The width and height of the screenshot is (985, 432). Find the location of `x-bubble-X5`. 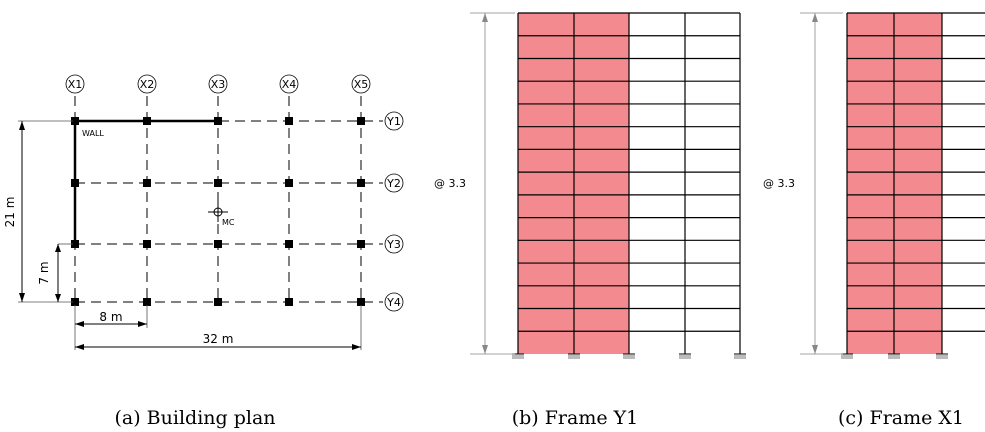

x-bubble-X5 is located at coordinates (361, 84).